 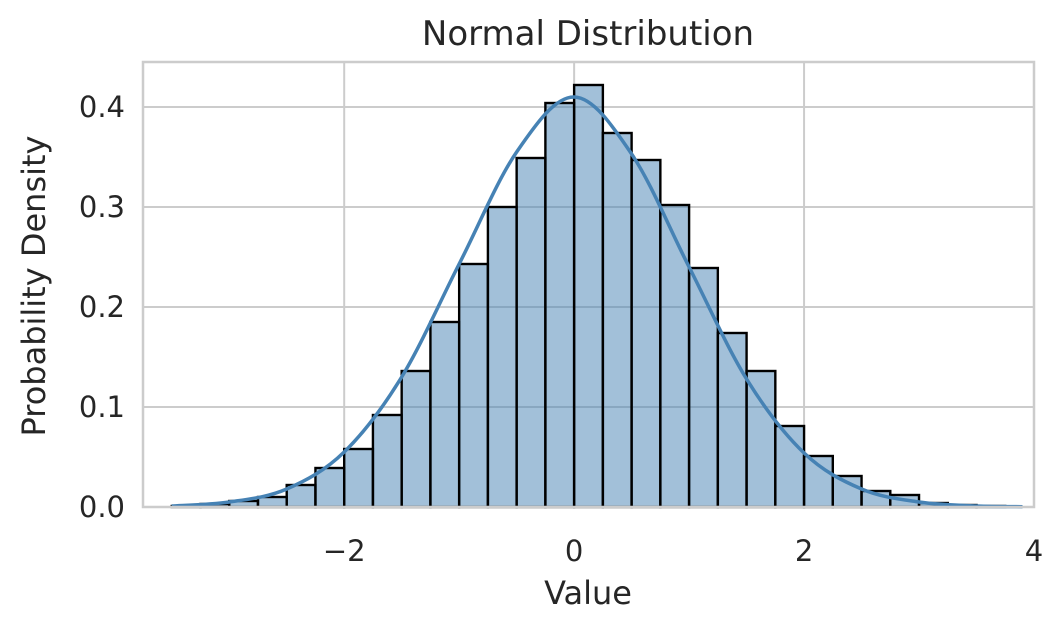 What do you see at coordinates (102, 207) in the screenshot?
I see `y-tick-label: 0.3` at bounding box center [102, 207].